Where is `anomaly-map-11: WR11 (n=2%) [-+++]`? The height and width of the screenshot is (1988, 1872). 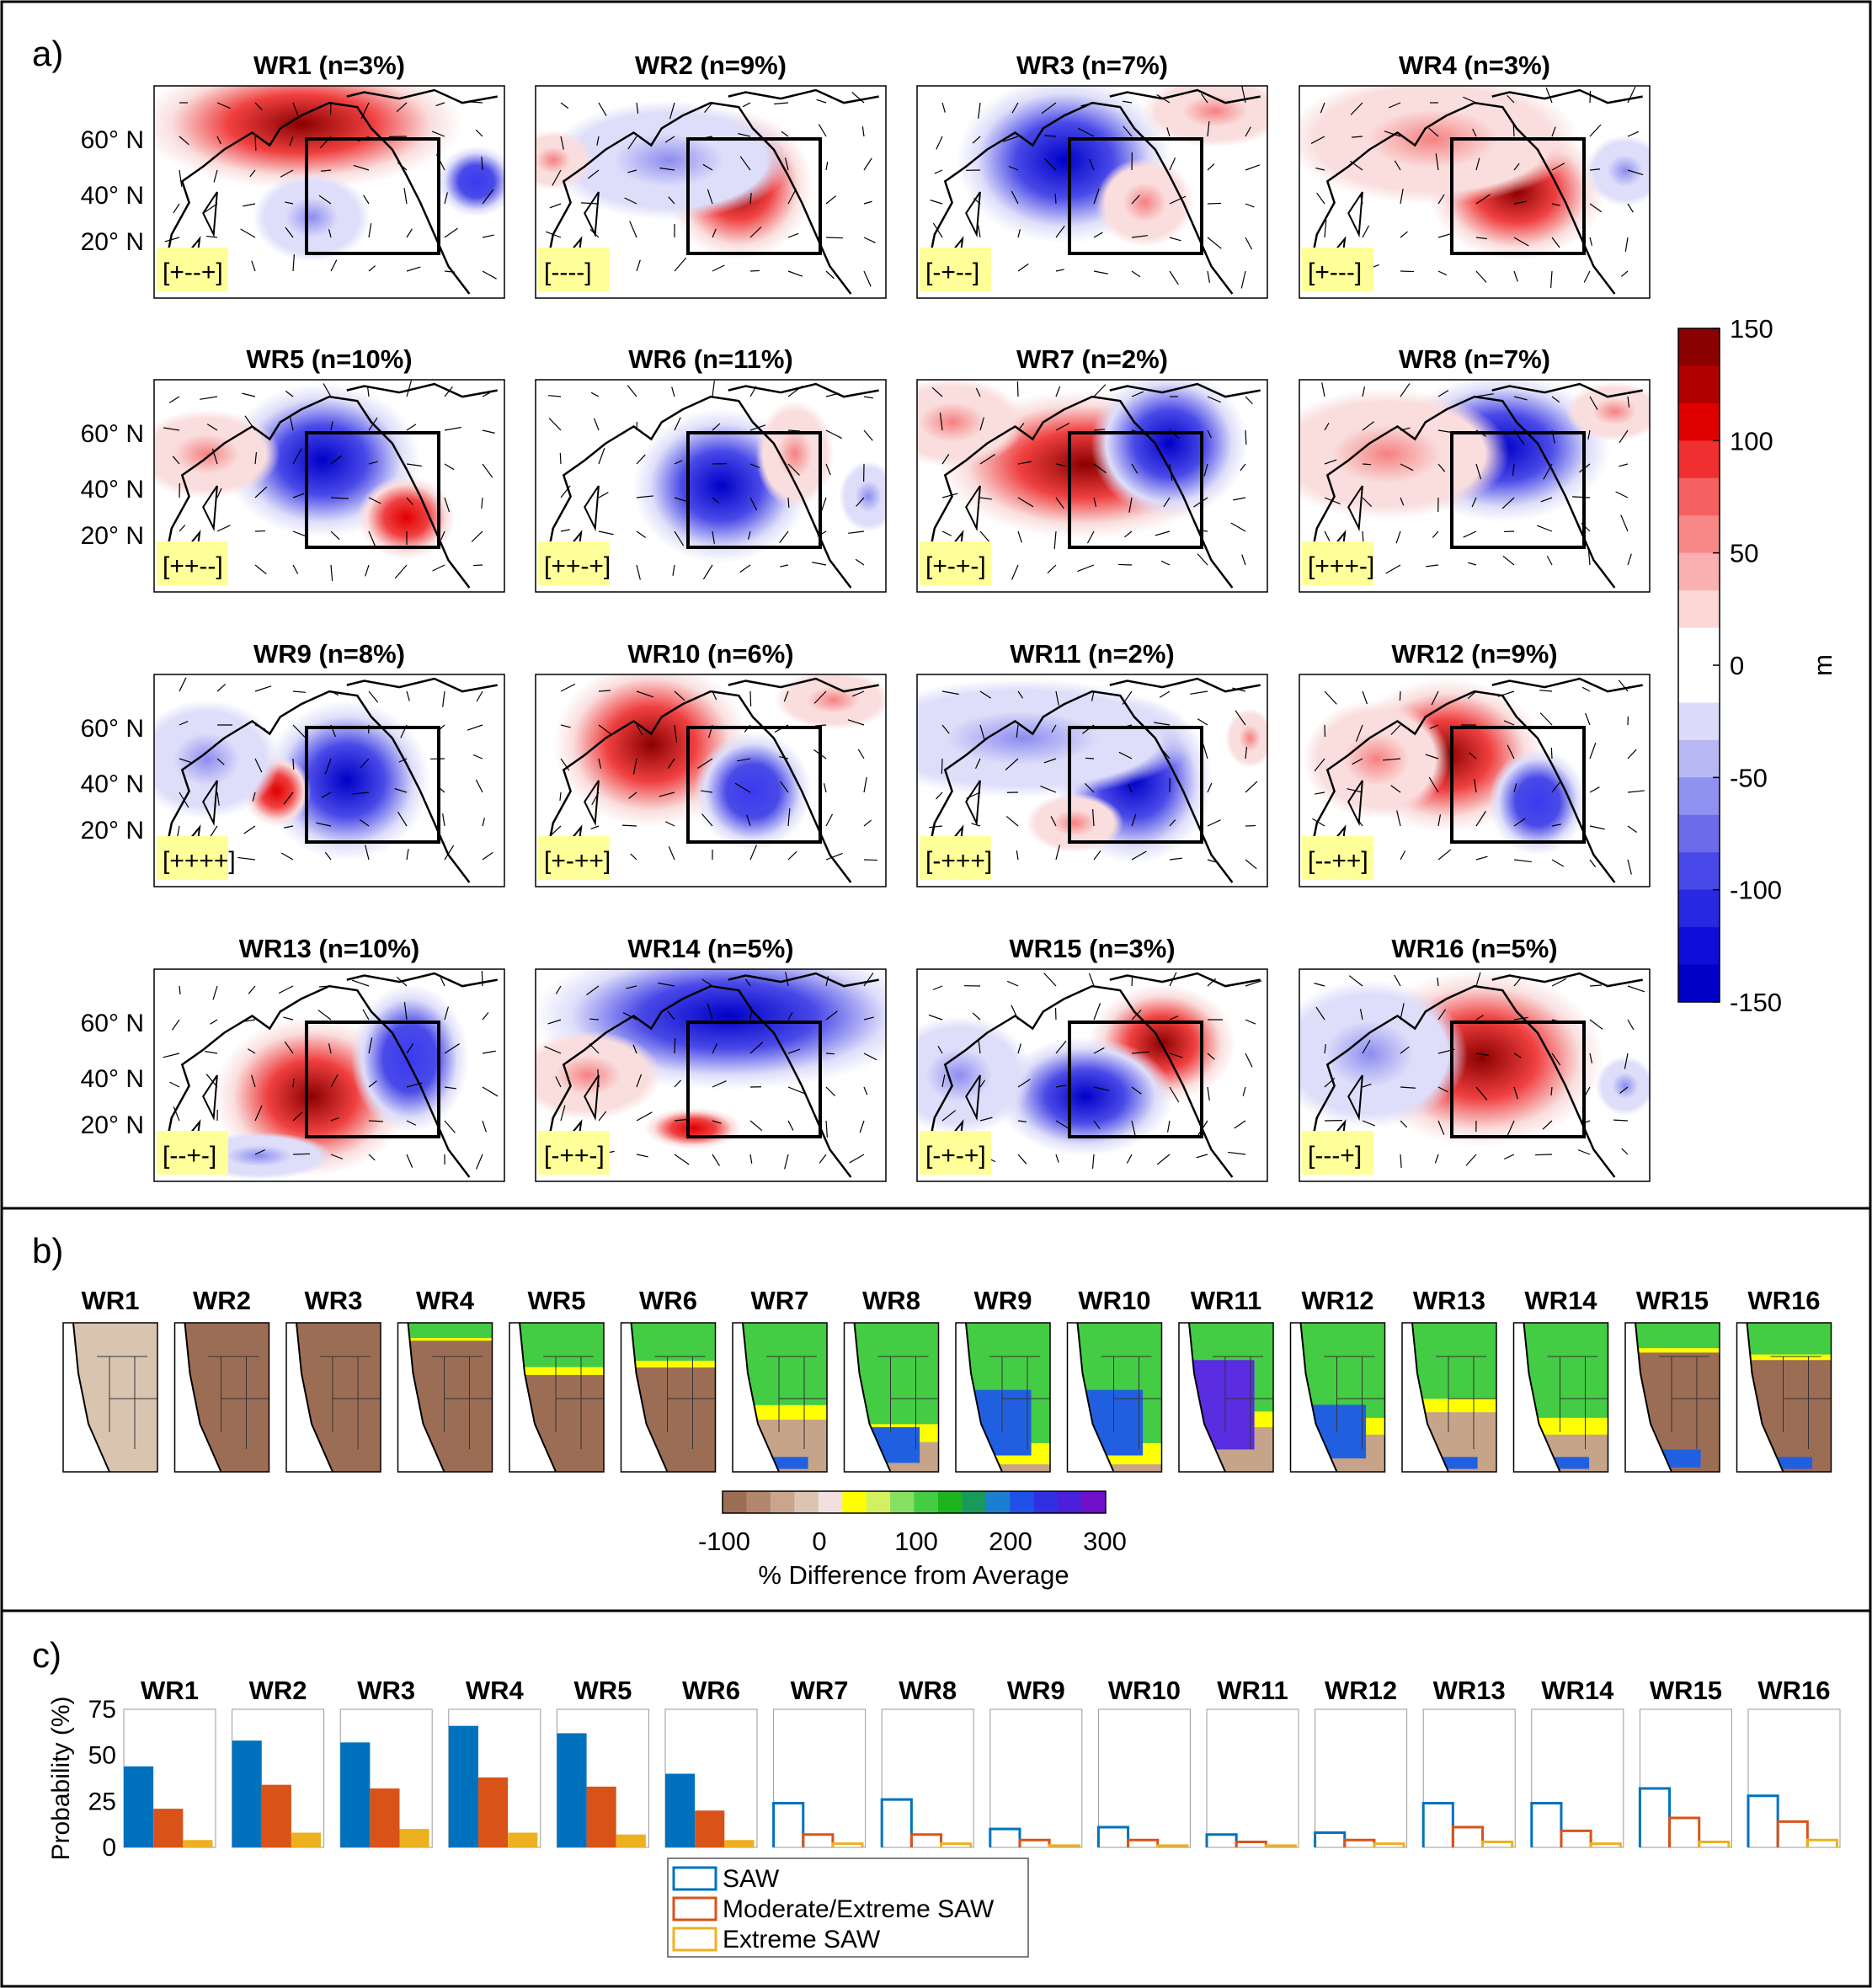 anomaly-map-11: WR11 (n=2%) [-+++] is located at coordinates (1092, 763).